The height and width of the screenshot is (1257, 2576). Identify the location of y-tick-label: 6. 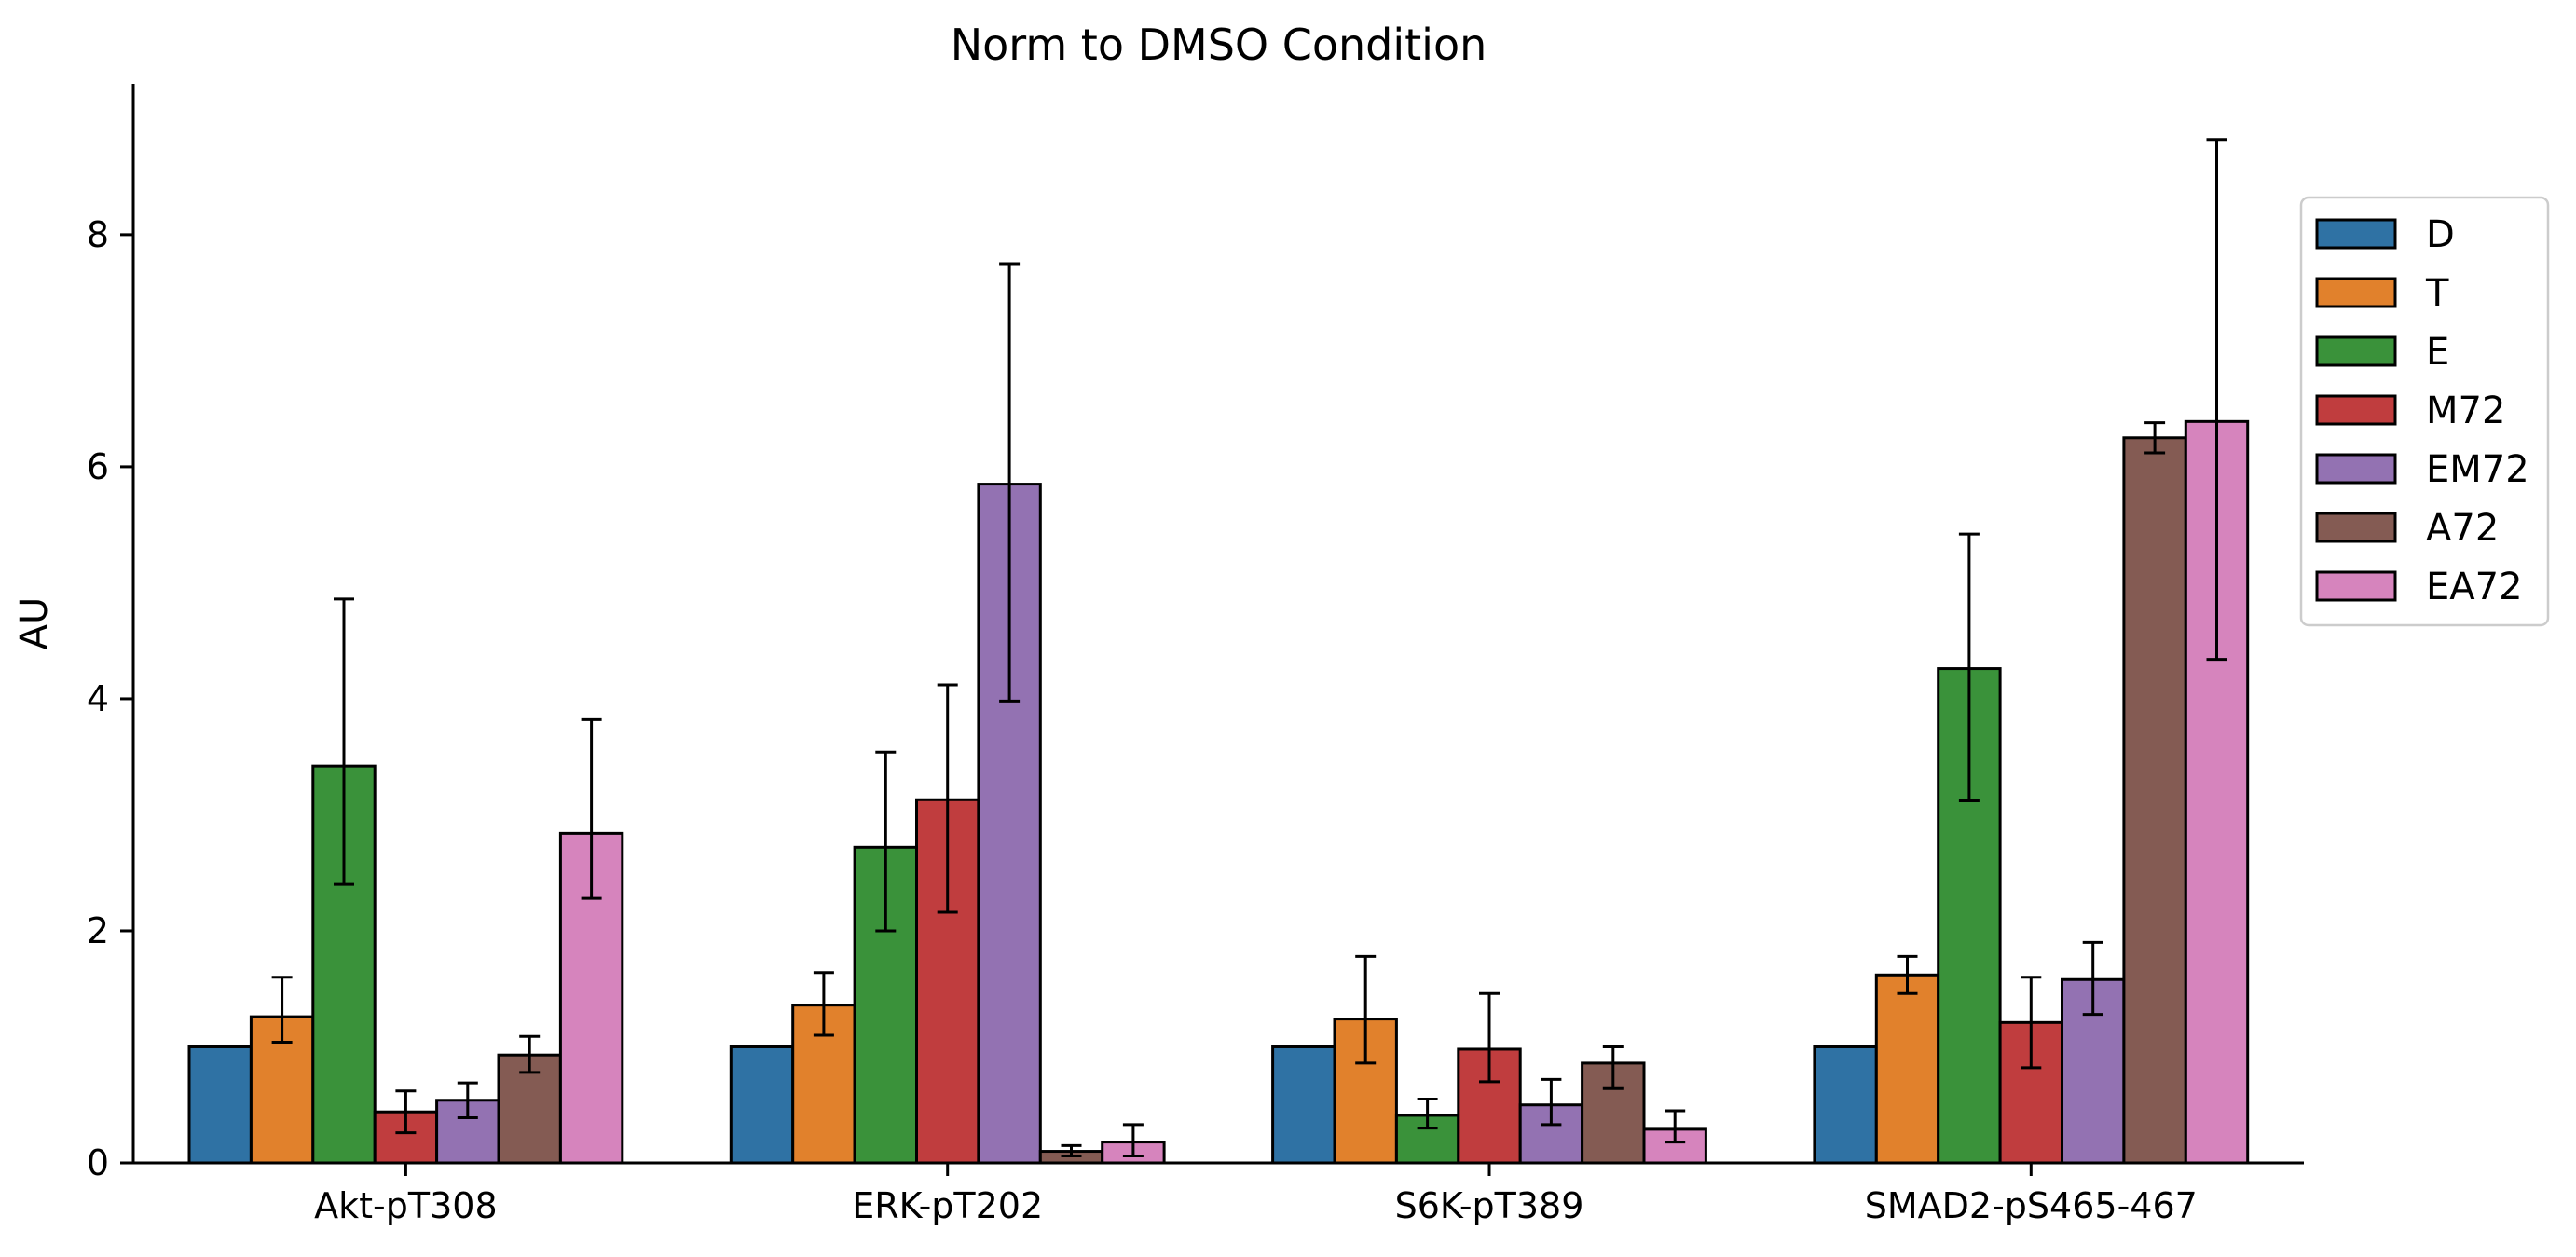
(98, 466).